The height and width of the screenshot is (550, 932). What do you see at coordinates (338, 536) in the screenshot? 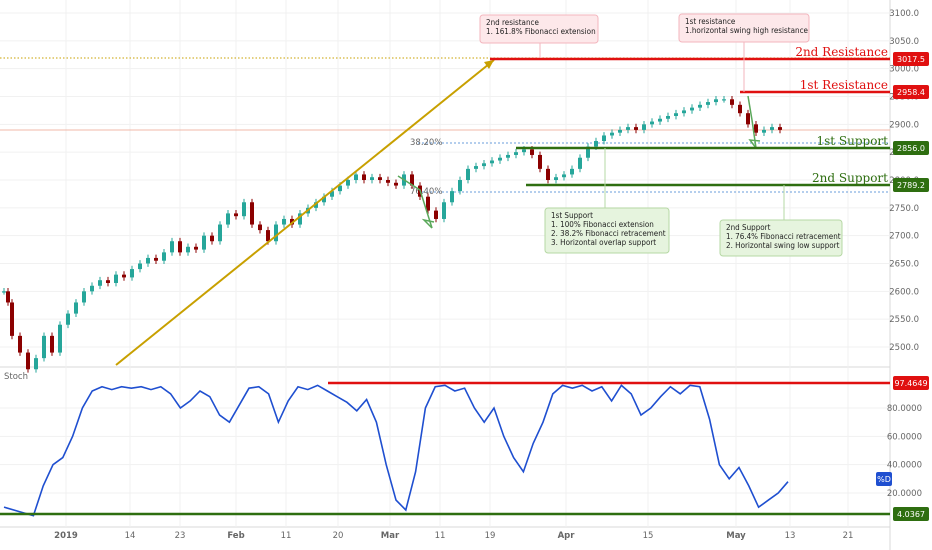
I see `time-tick-label: 20` at bounding box center [338, 536].